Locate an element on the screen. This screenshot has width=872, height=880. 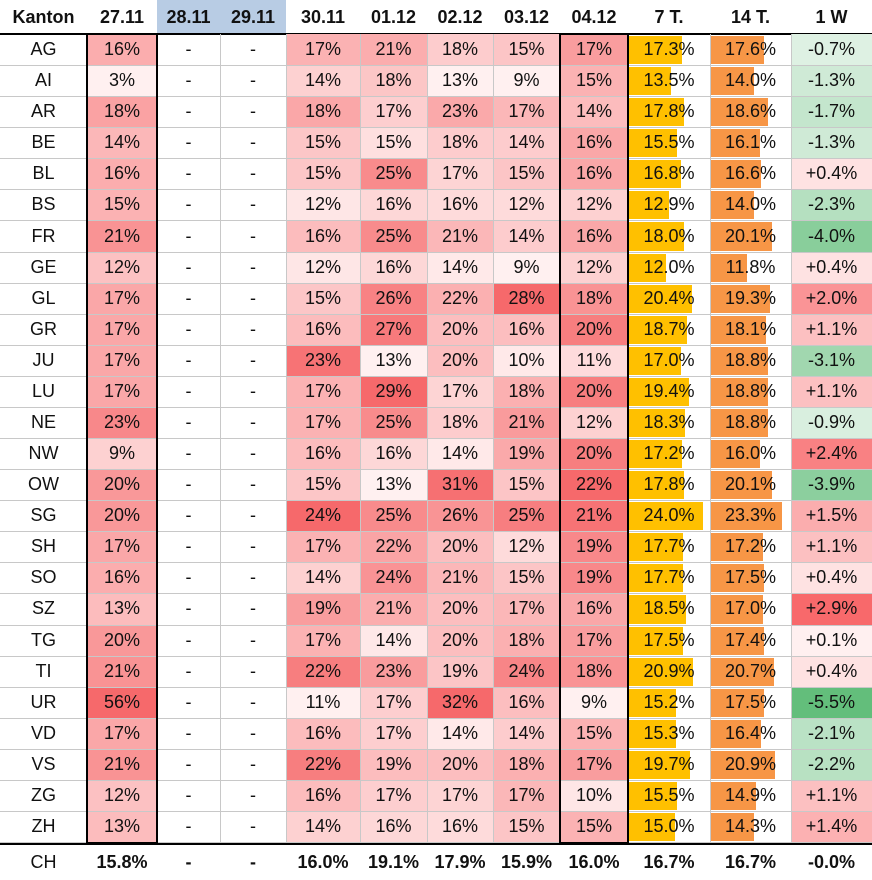
seven-day-average-cell: 12.9% is located at coordinates (669, 204).